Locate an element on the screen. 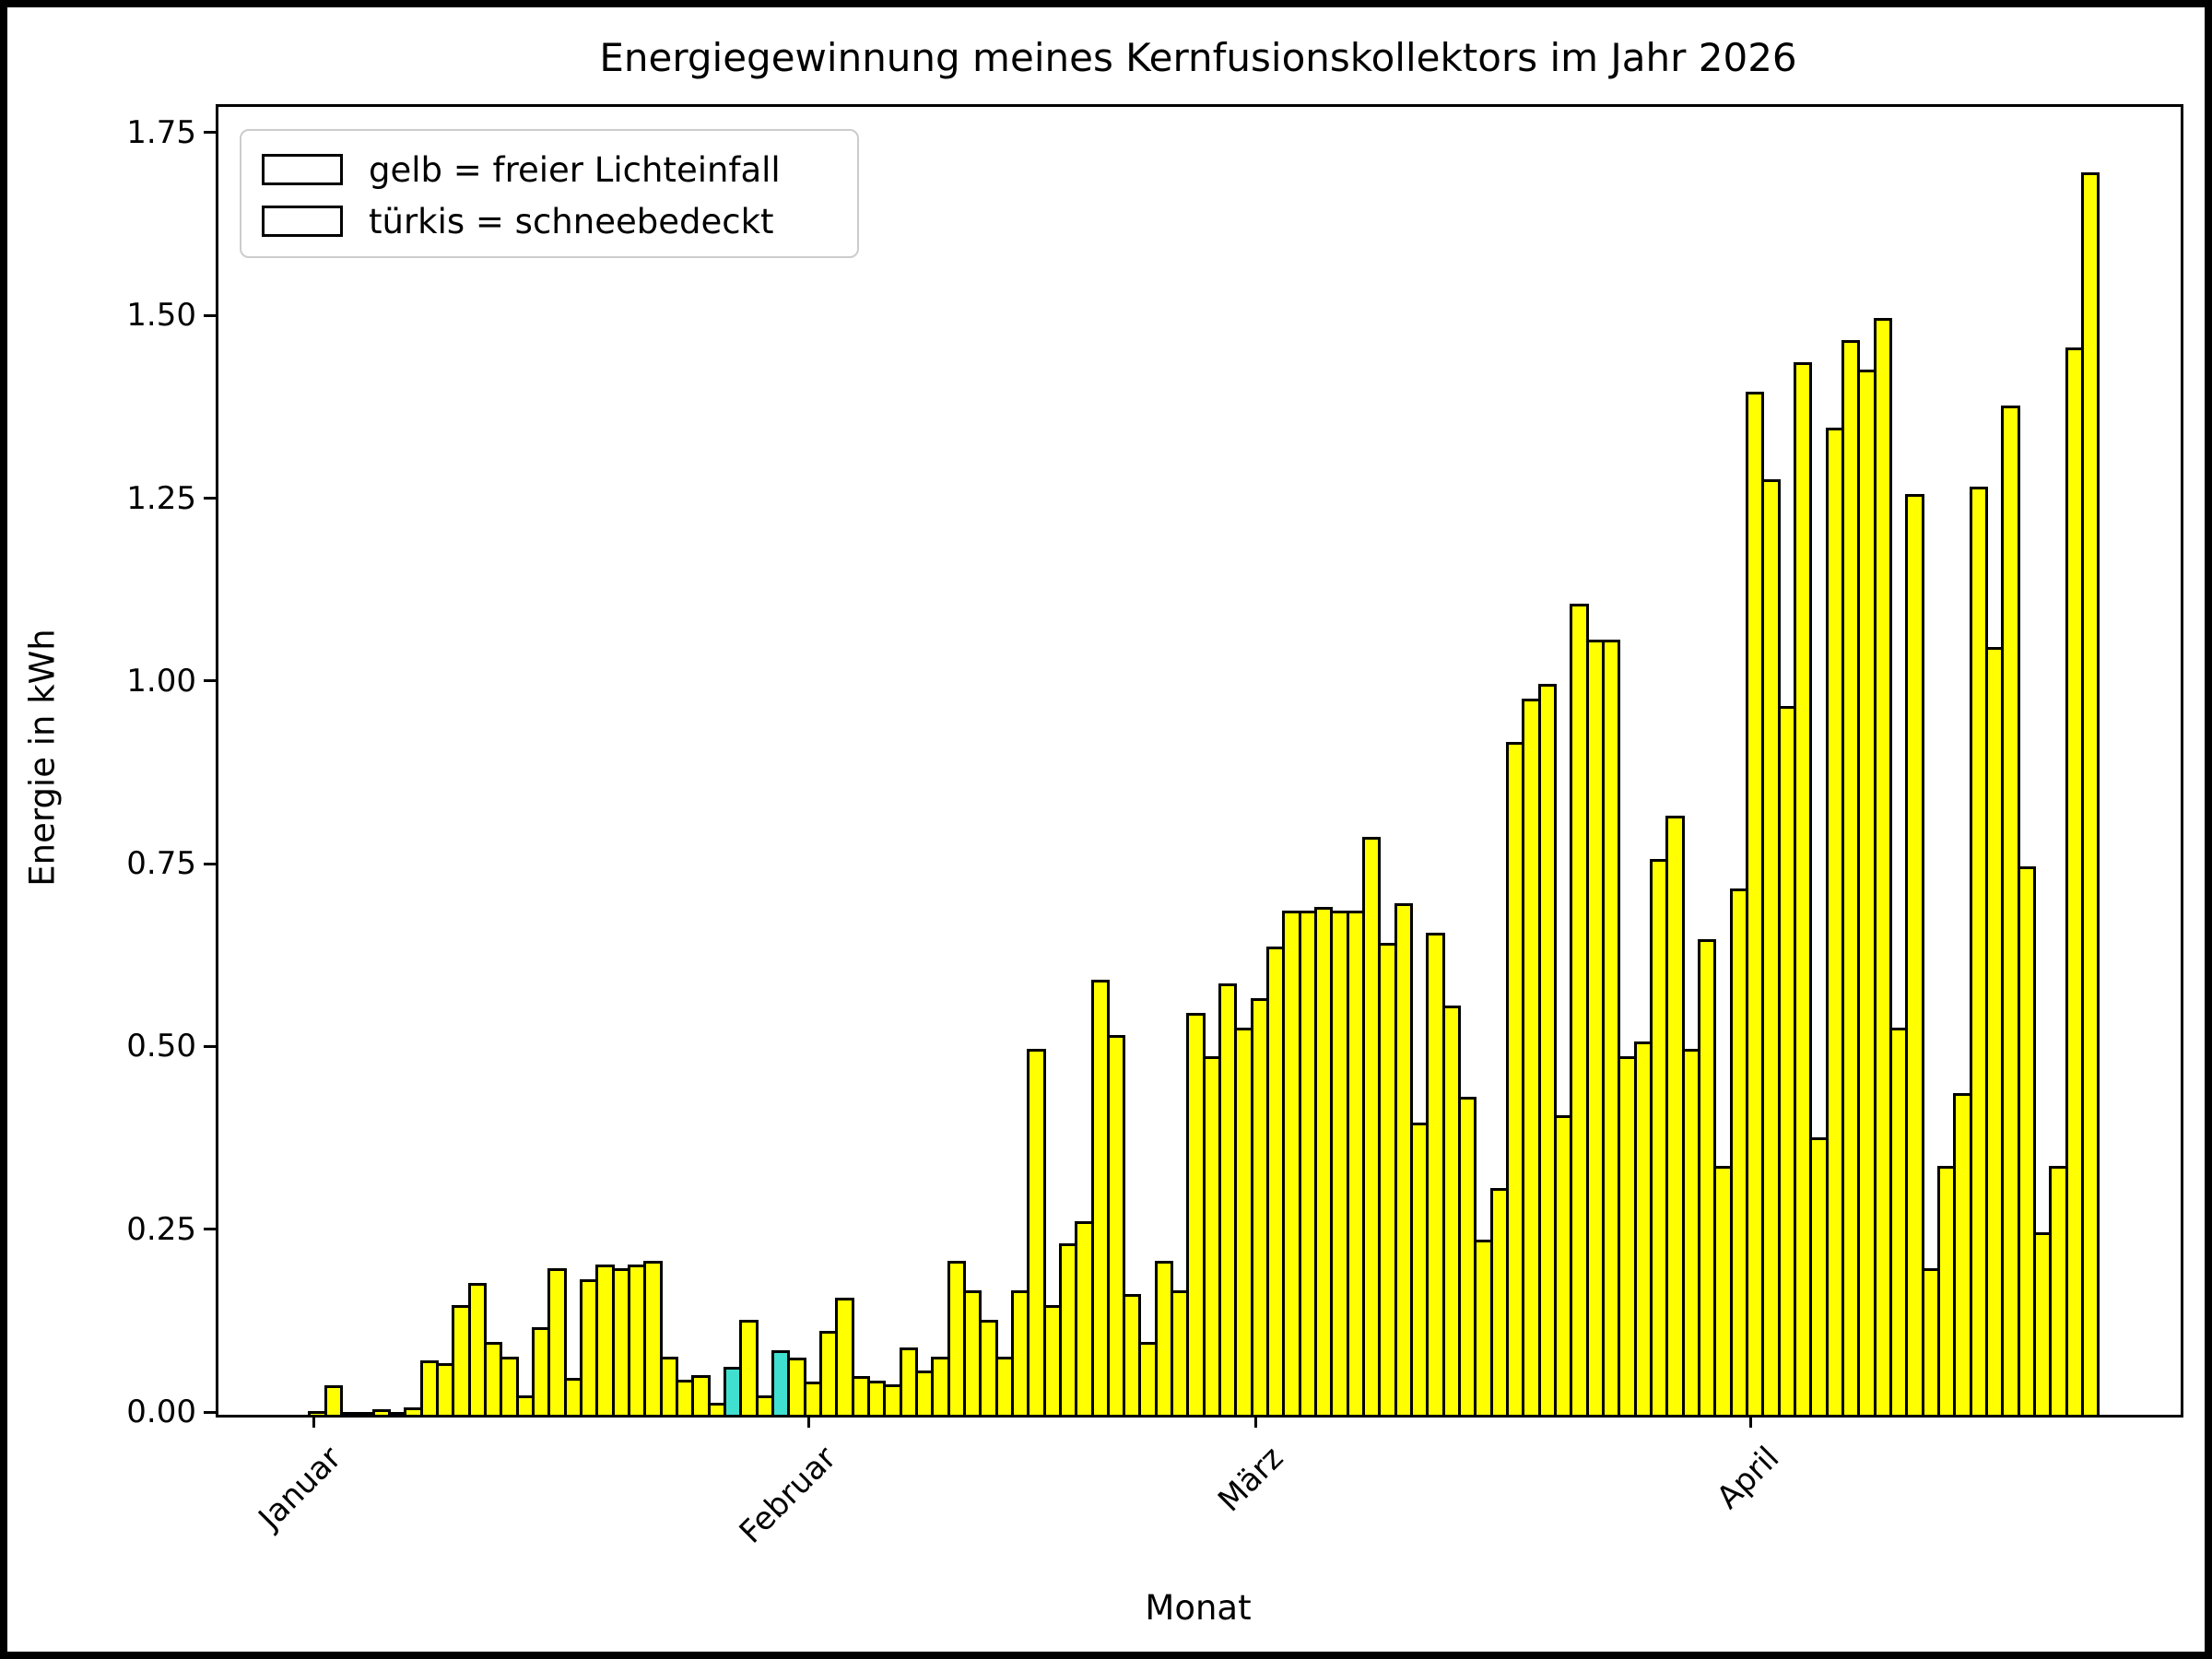 The image size is (2212, 1659). y-tick-1.75 is located at coordinates (210, 133).